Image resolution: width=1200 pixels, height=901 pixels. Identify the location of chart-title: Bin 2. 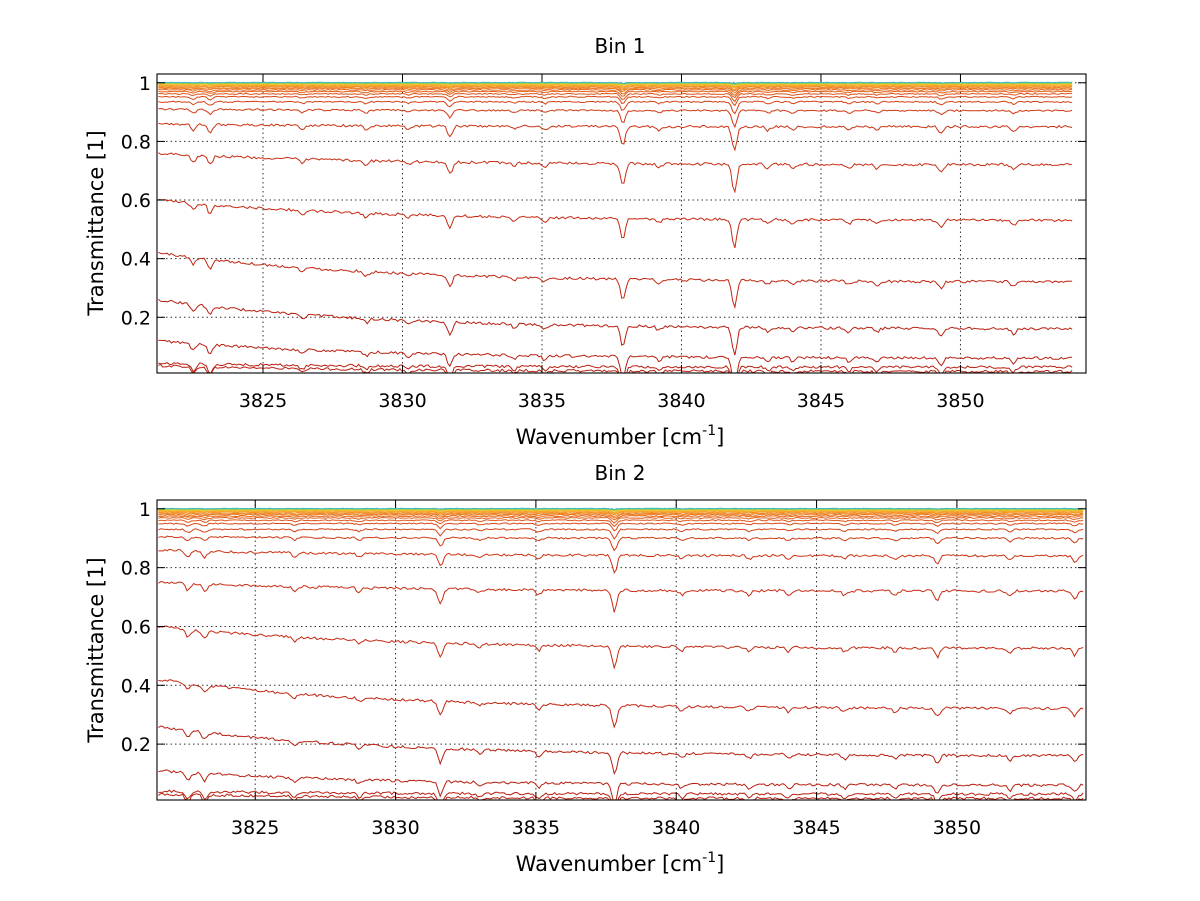
(619, 473).